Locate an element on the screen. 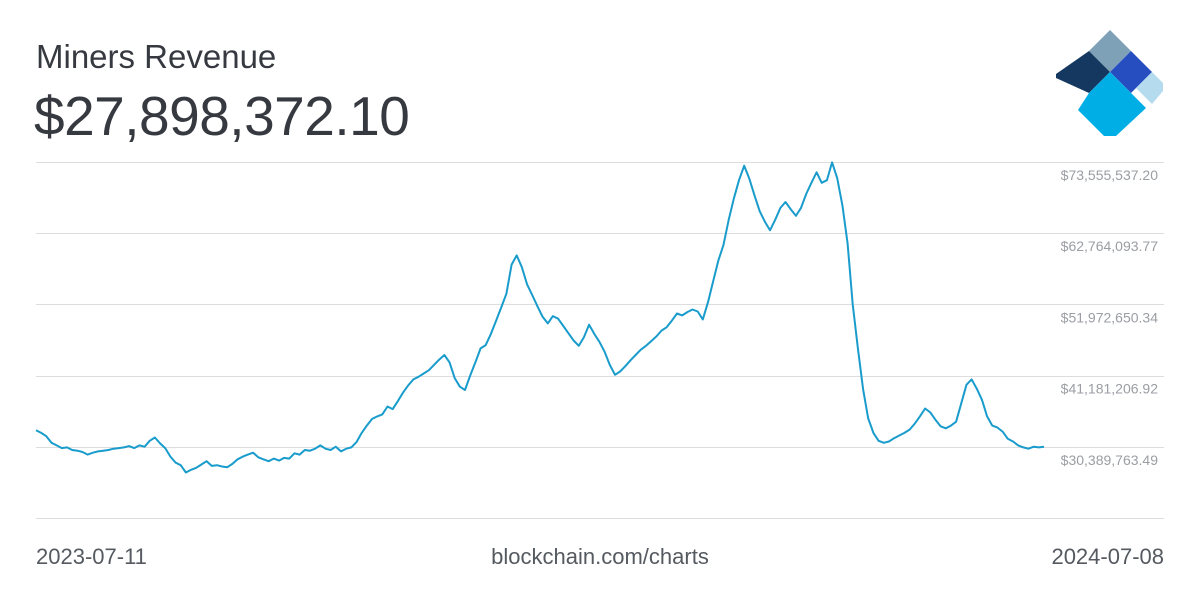  y-tick-label: $62,764,093.77 is located at coordinates (1110, 246).